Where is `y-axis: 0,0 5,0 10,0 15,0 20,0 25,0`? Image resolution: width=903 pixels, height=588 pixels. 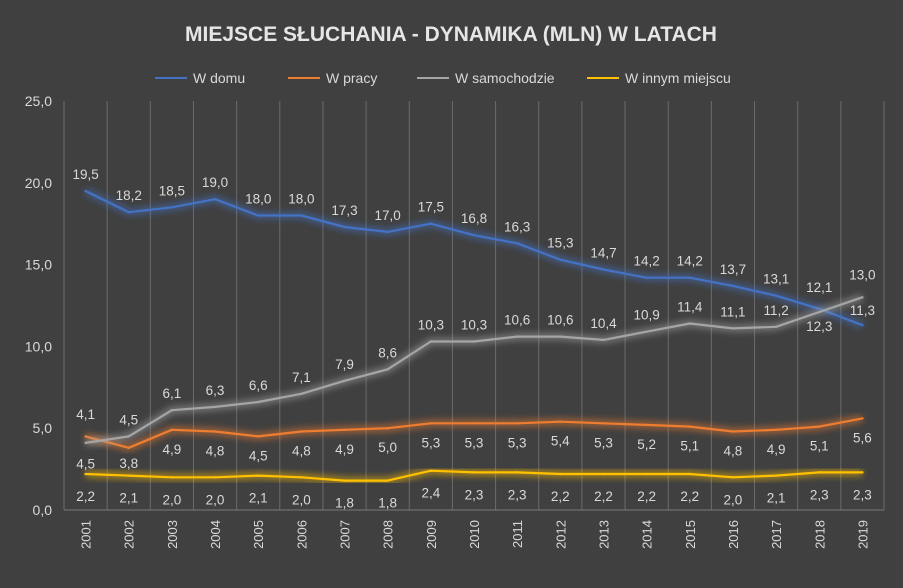
y-axis: 0,0 5,0 10,0 15,0 20,0 25,0 is located at coordinates (38, 305).